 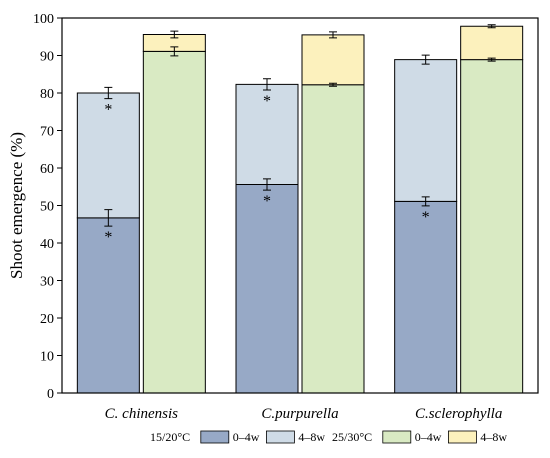 What do you see at coordinates (333, 239) in the screenshot?
I see `bar-2-0–4w-2` at bounding box center [333, 239].